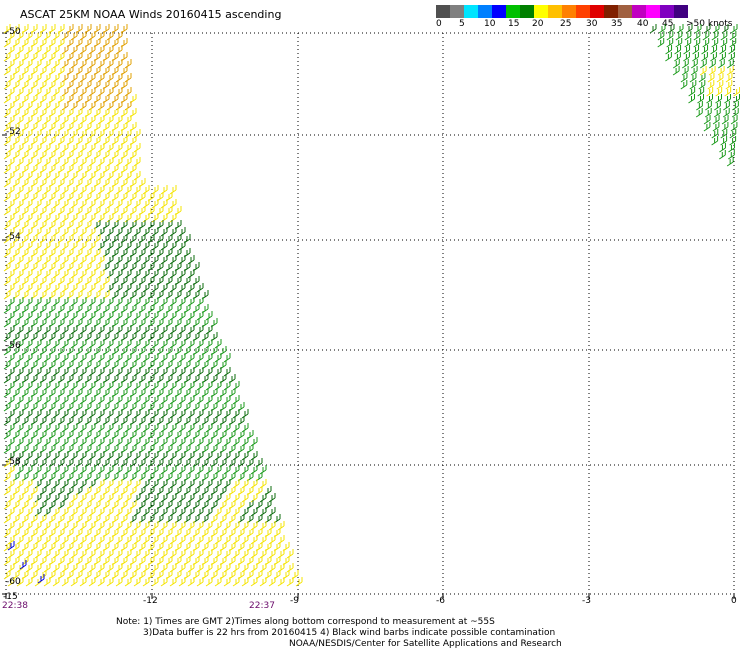 This screenshot has width=740, height=650. What do you see at coordinates (294, 601) in the screenshot?
I see `x-tick-label: -9` at bounding box center [294, 601].